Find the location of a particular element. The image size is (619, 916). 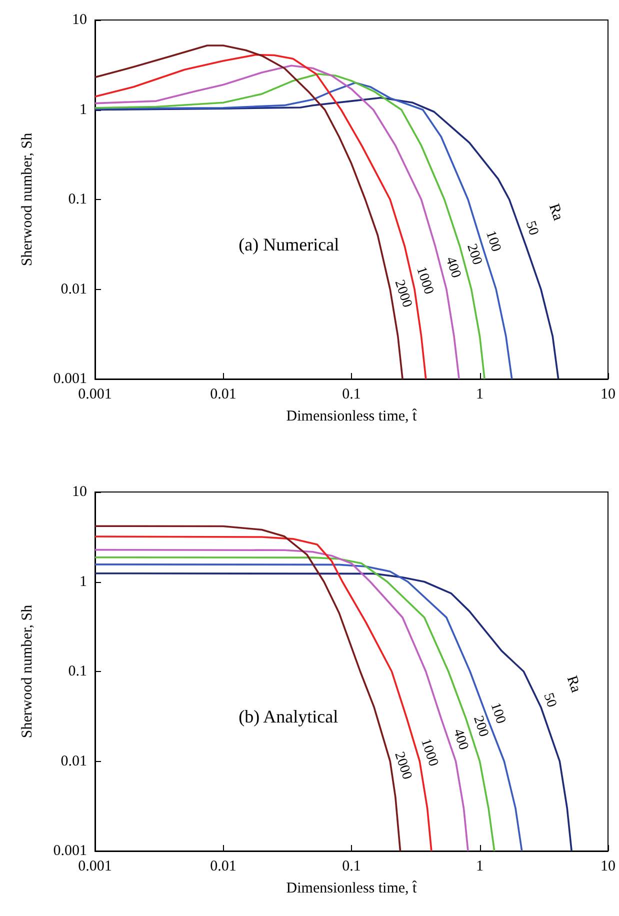

annotation: (a) Numerical is located at coordinates (289, 244).